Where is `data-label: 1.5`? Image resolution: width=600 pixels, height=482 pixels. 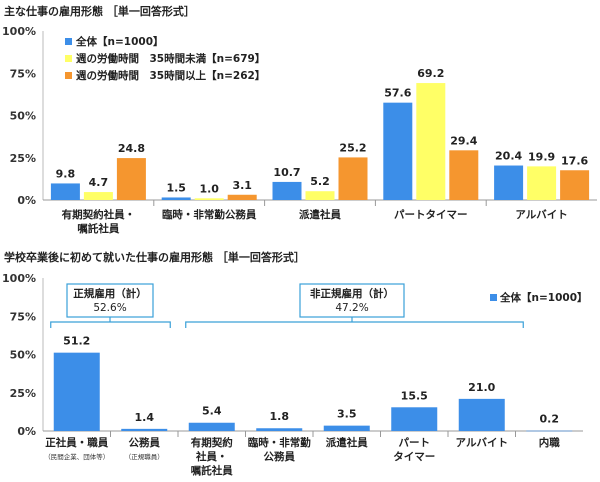 data-label: 1.5 is located at coordinates (176, 187).